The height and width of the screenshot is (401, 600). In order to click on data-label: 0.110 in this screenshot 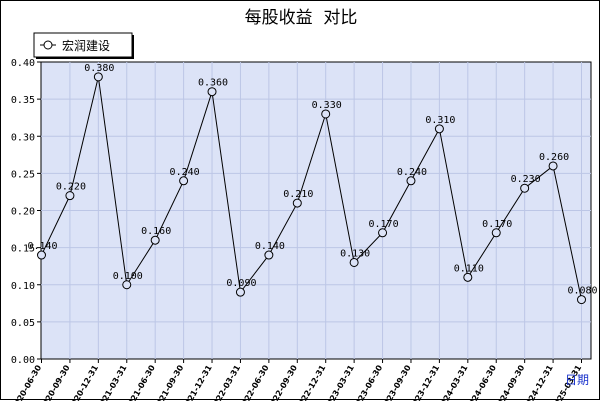, I will do `click(469, 268)`.